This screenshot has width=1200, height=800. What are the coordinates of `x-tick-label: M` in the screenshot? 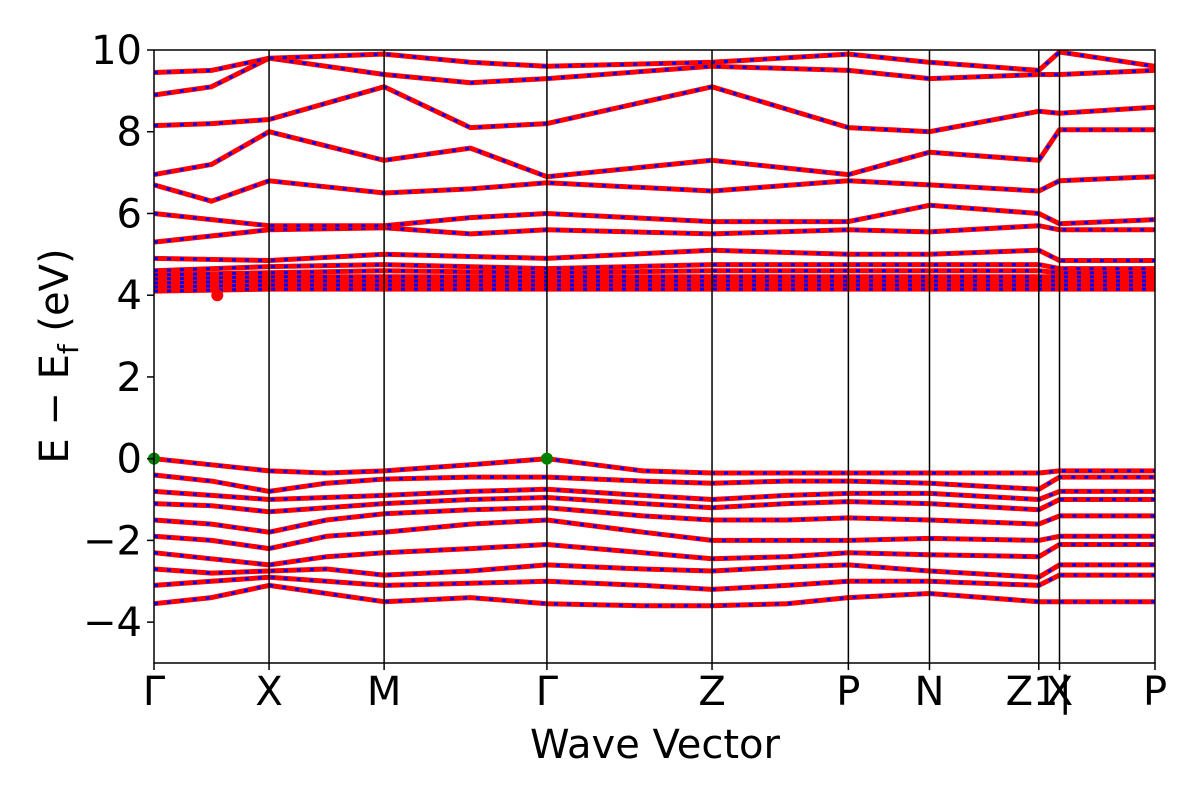 It's located at (384, 692).